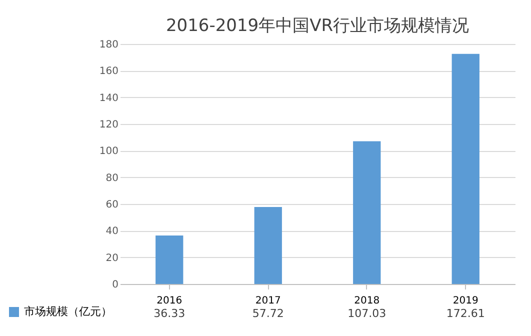  What do you see at coordinates (465, 313) in the screenshot?
I see `data-label: 172.61` at bounding box center [465, 313].